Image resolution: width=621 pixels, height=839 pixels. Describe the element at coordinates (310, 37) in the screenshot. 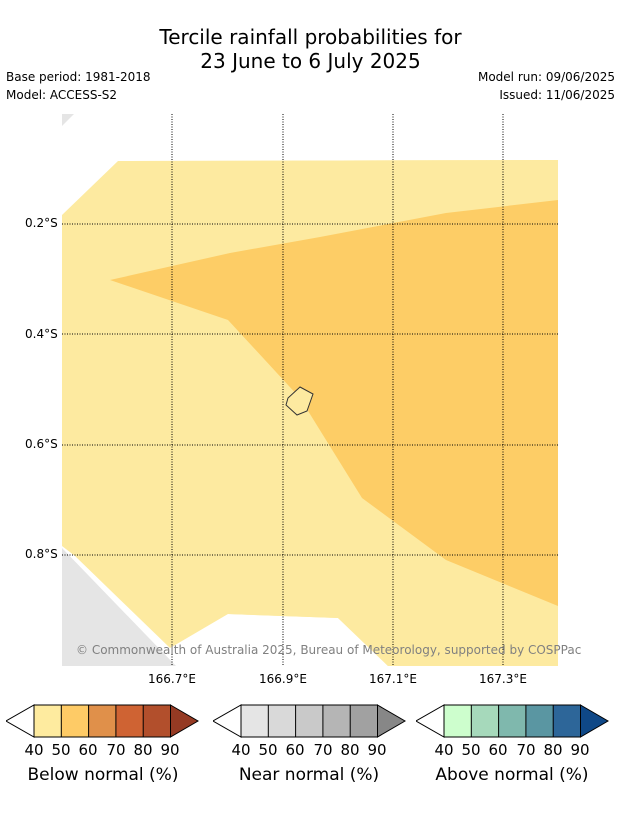

I see `title-line-1: Tercile rainfall probabilities for` at that location.